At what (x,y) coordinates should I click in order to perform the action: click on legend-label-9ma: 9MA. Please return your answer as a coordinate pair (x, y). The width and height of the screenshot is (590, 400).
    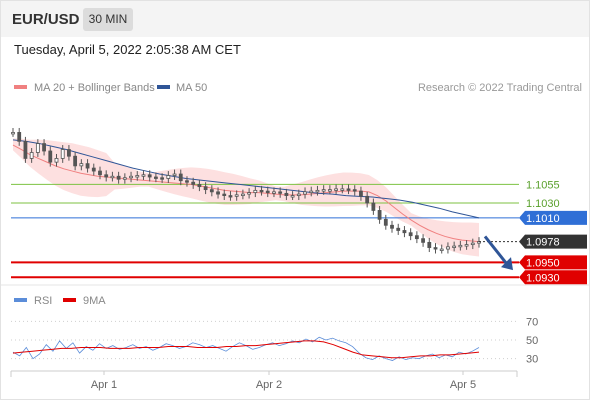
    Looking at the image, I should click on (94, 301).